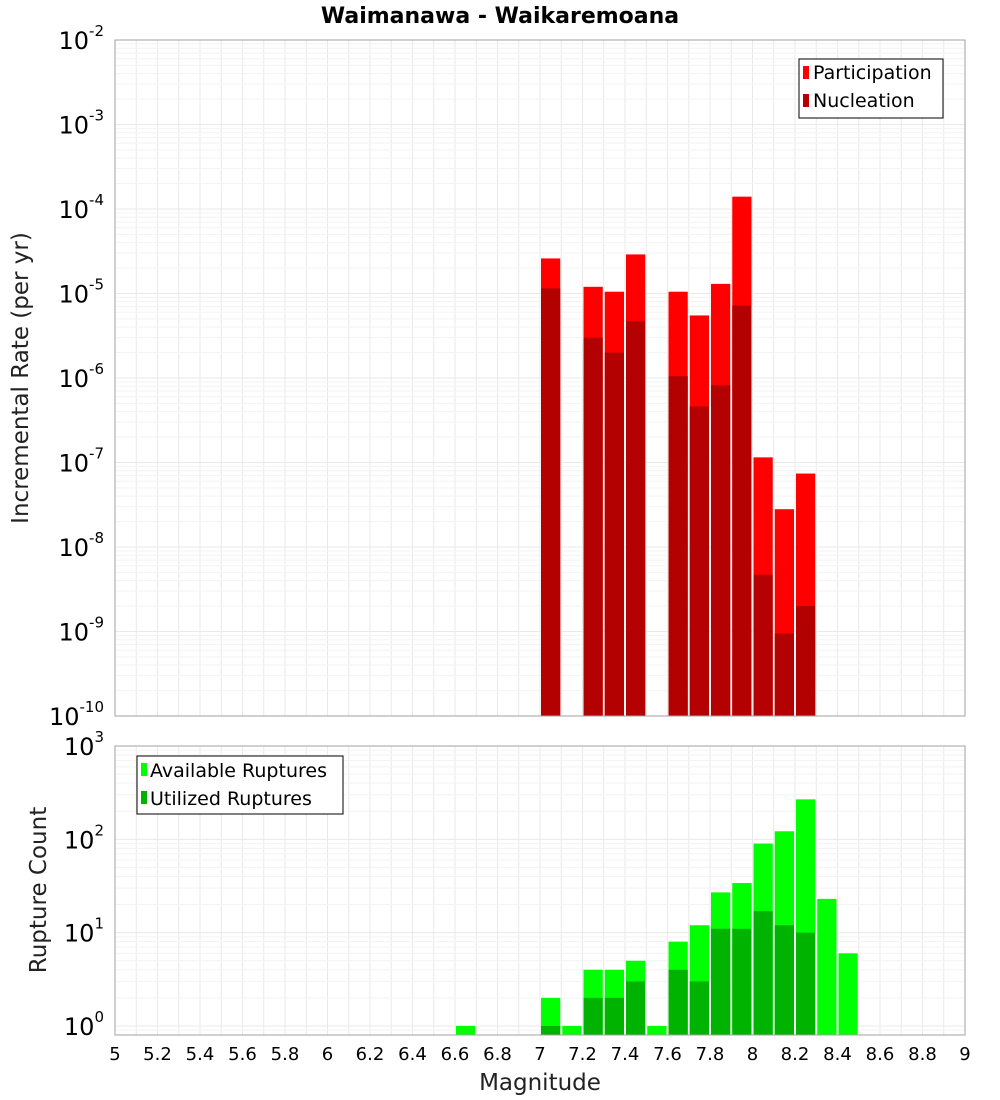 The width and height of the screenshot is (1000, 1100). Describe the element at coordinates (84, 931) in the screenshot. I see `count-y-tick-label: 10¹` at that location.